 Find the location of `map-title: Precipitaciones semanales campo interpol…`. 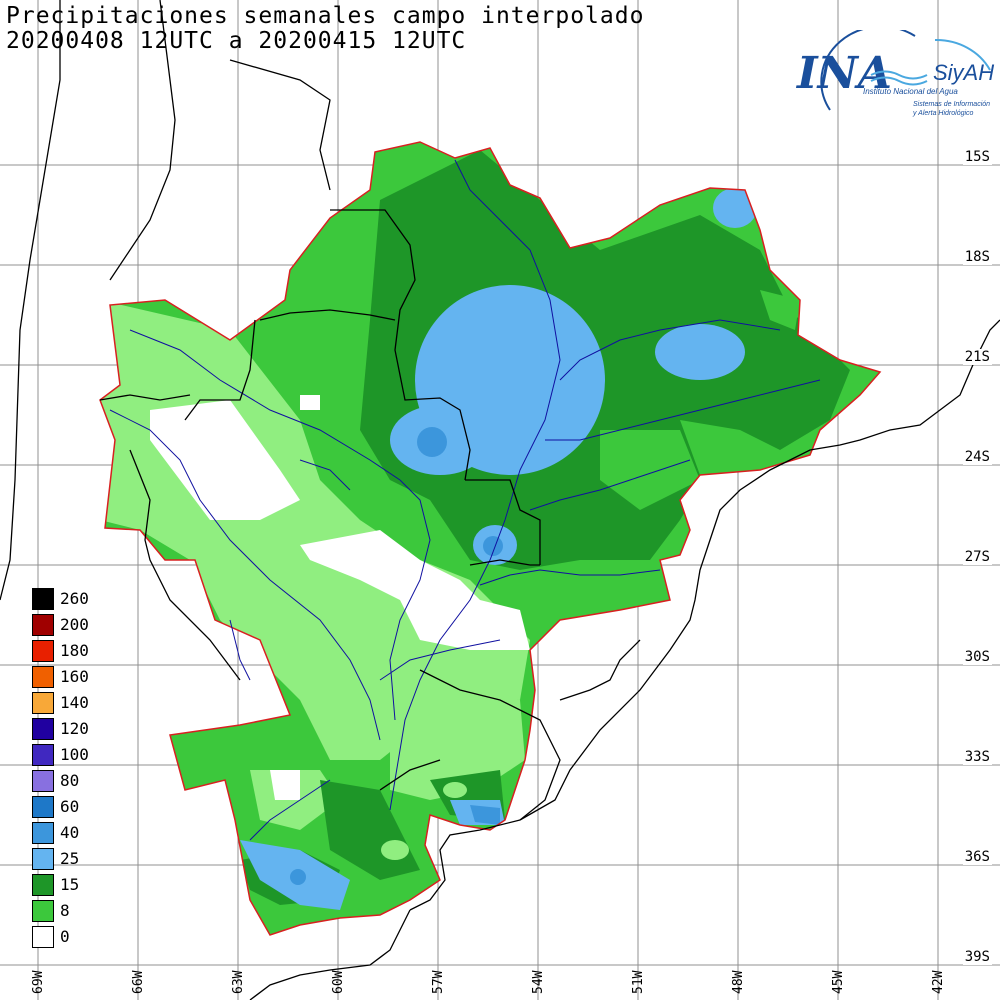

map-title: Precipitaciones semanales campo interpol… is located at coordinates (325, 16).